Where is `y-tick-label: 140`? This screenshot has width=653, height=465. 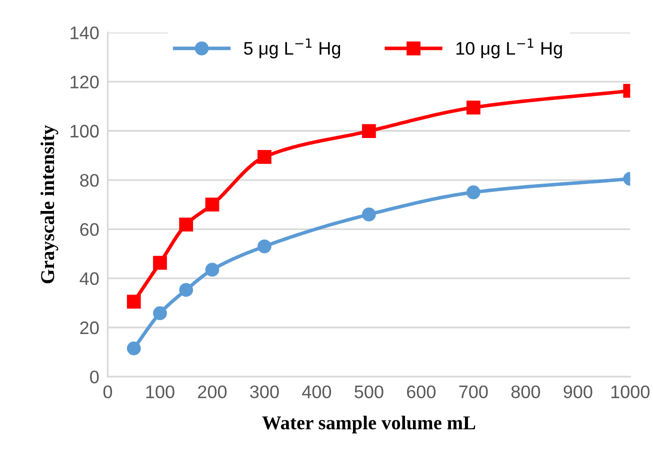 y-tick-label: 140 is located at coordinates (84, 33).